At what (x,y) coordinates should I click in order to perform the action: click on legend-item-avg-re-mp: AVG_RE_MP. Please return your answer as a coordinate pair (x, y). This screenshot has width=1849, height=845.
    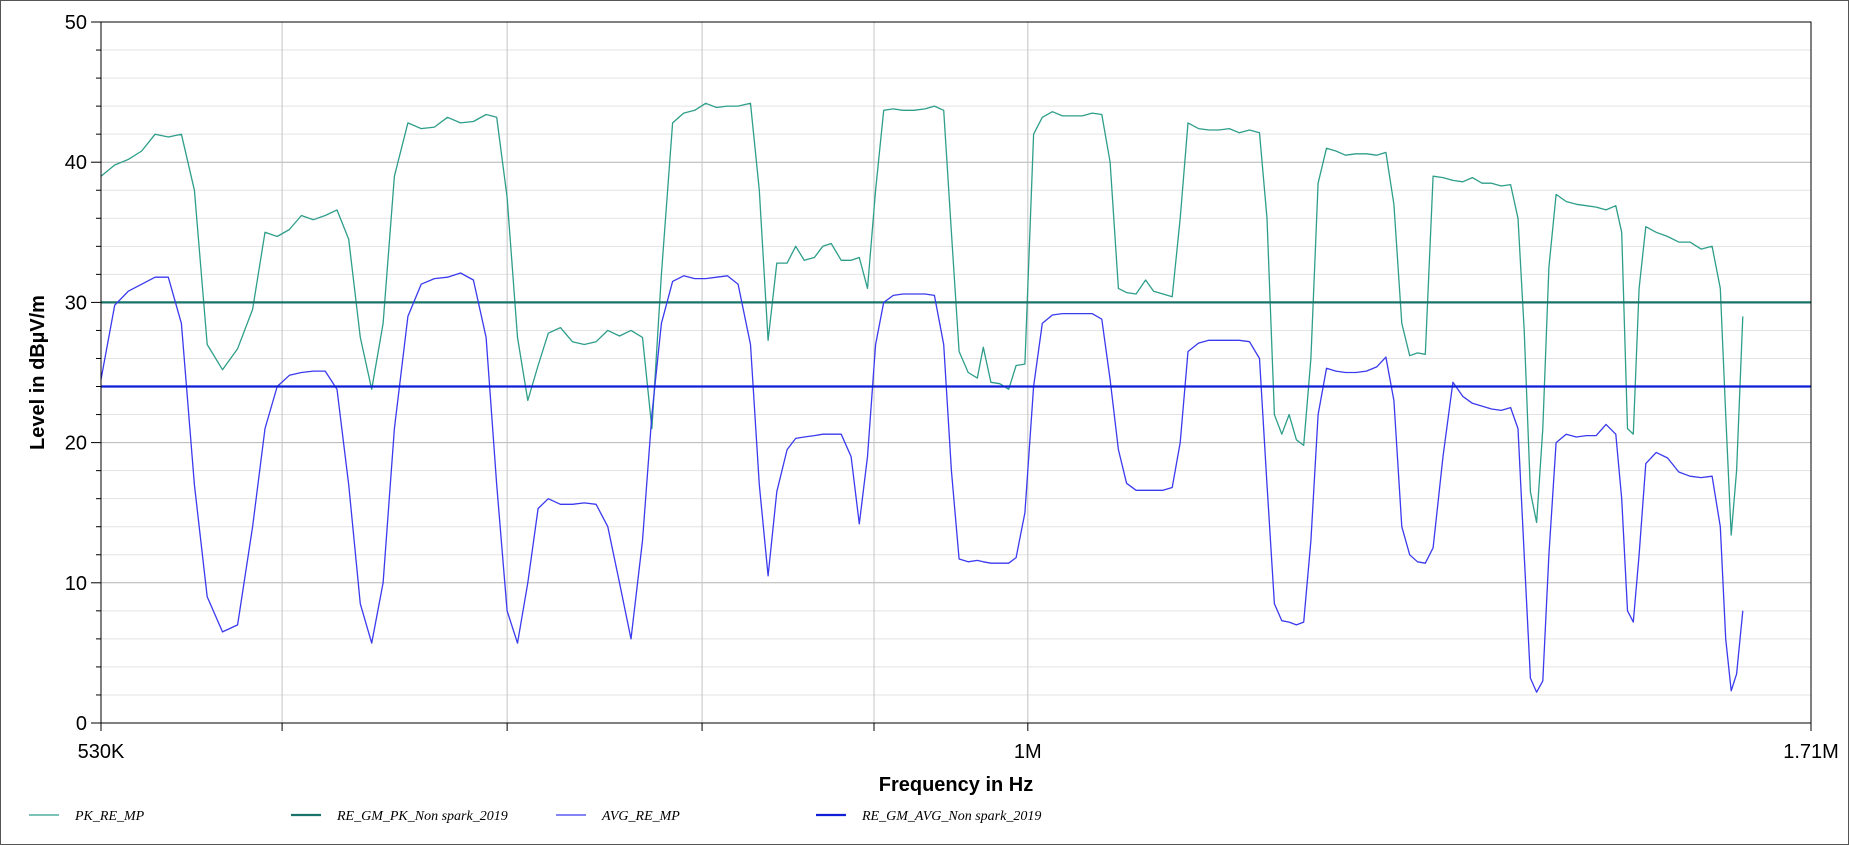
    Looking at the image, I should click on (618, 816).